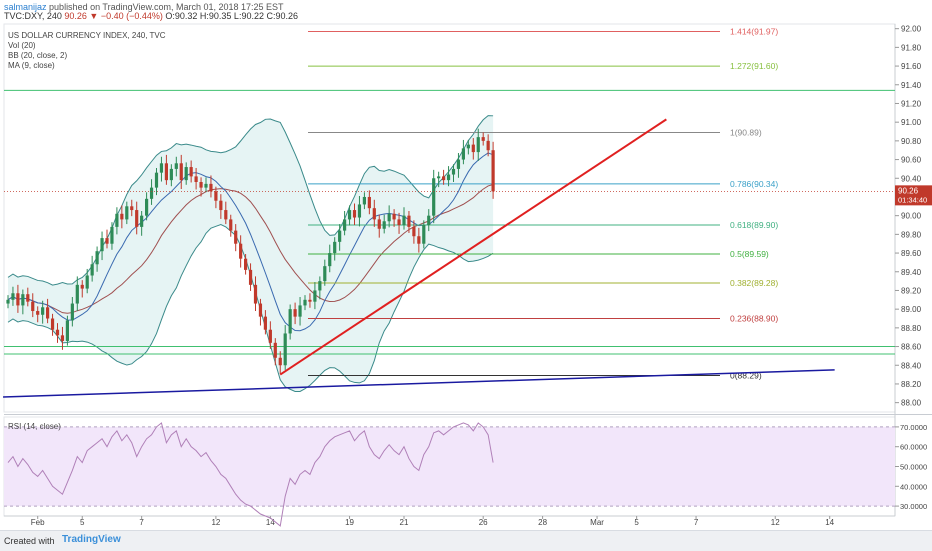 The height and width of the screenshot is (551, 932). Describe the element at coordinates (913, 467) in the screenshot. I see `rsi-tick-label: 50.0000` at that location.